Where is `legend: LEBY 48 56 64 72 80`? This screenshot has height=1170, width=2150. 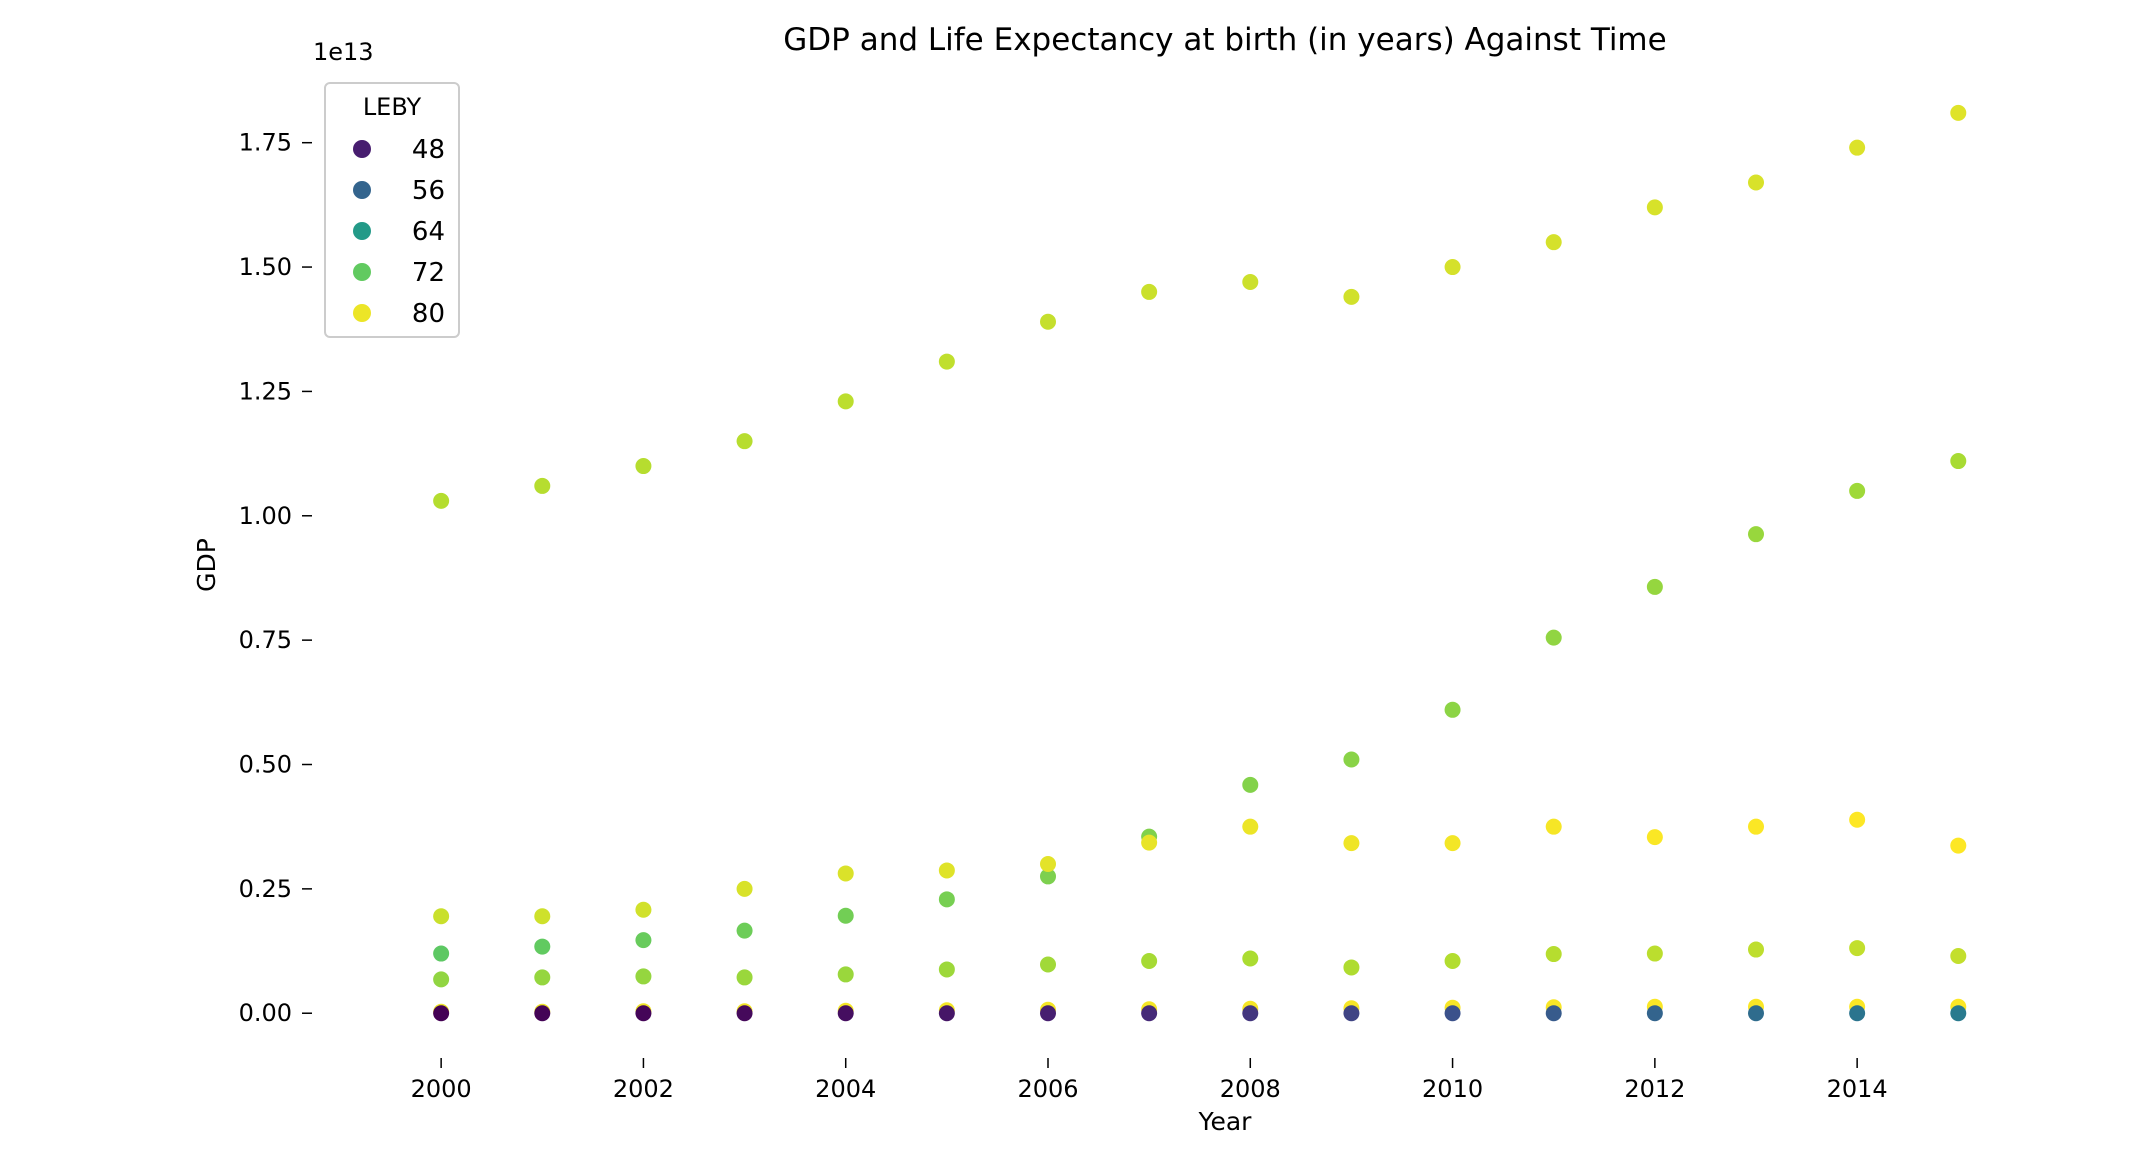
legend: LEBY 48 56 64 72 80 is located at coordinates (392, 210).